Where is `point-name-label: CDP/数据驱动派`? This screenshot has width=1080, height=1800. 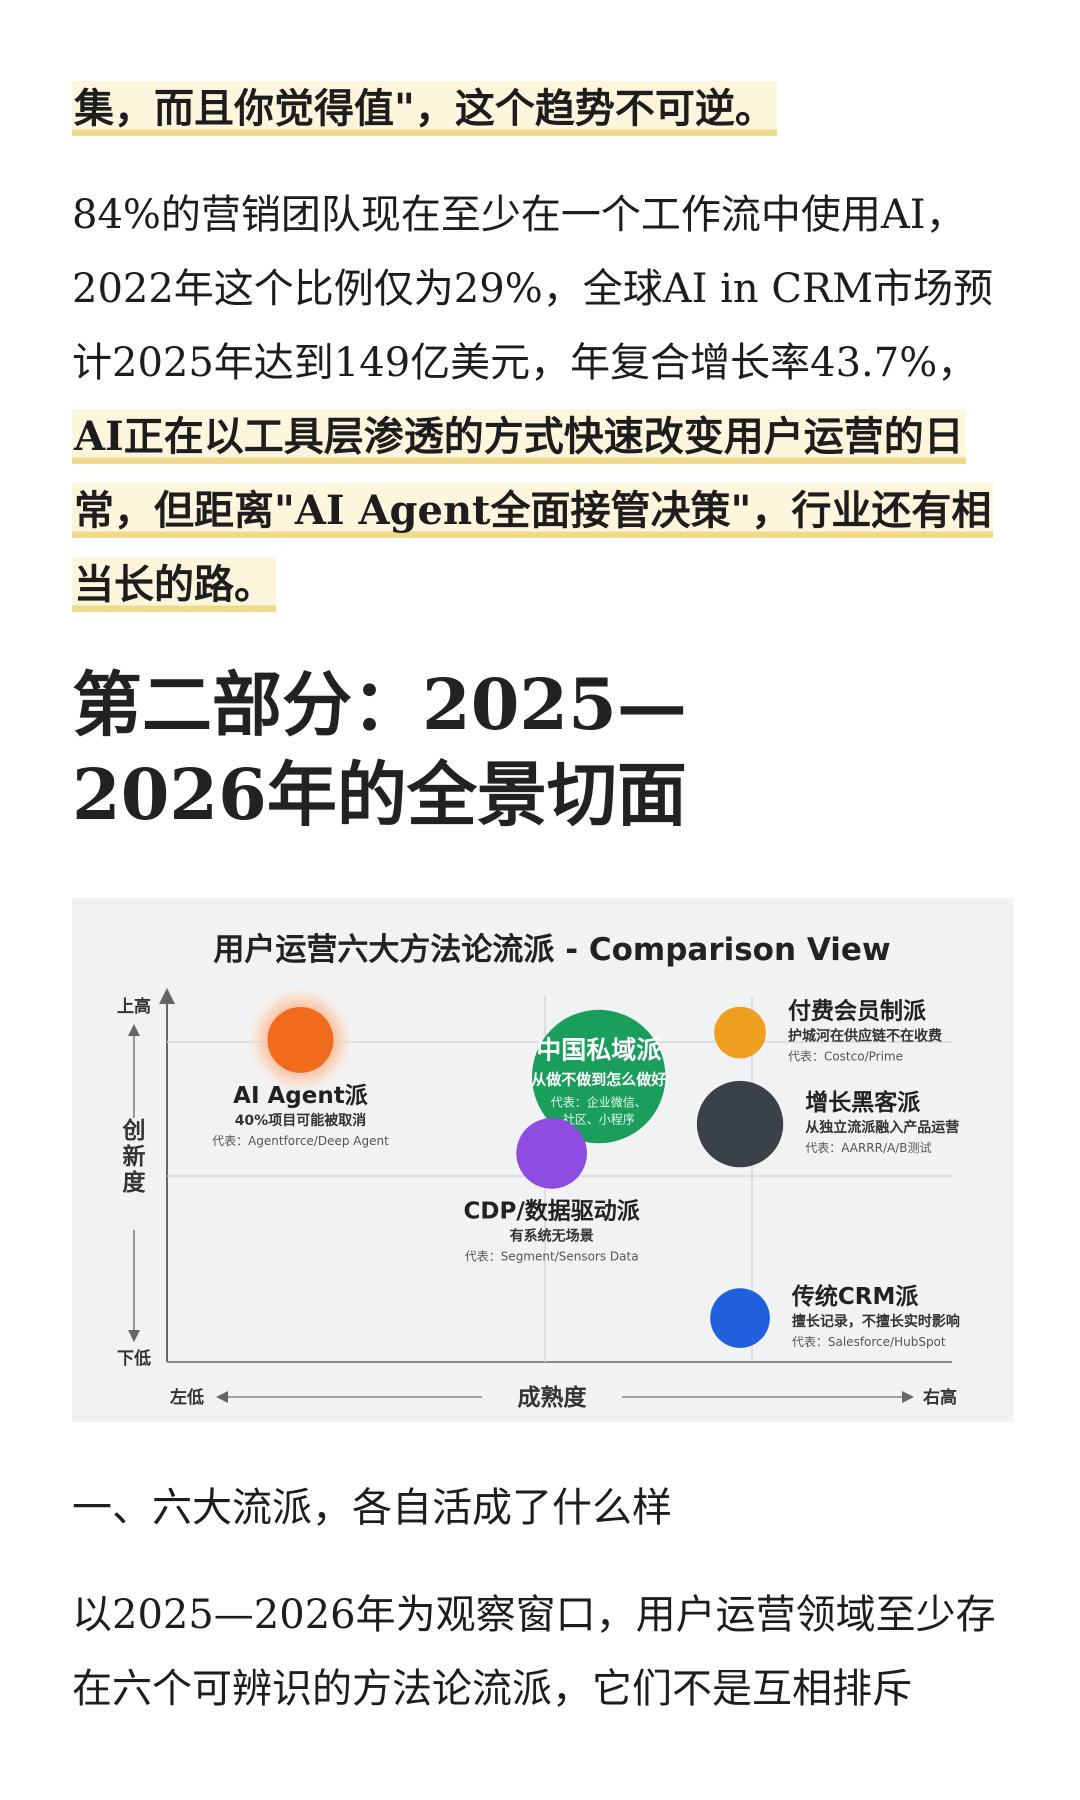 point-name-label: CDP/数据驱动派 is located at coordinates (552, 1212).